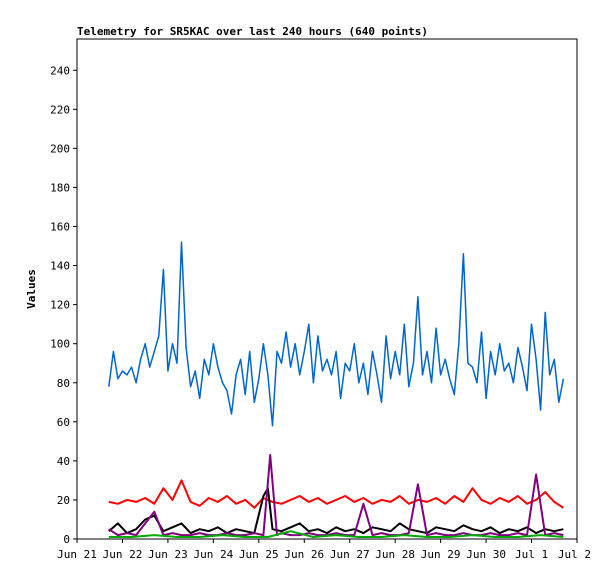 The image size is (615, 579). I want to click on y-tick-label: 60, so click(63, 422).